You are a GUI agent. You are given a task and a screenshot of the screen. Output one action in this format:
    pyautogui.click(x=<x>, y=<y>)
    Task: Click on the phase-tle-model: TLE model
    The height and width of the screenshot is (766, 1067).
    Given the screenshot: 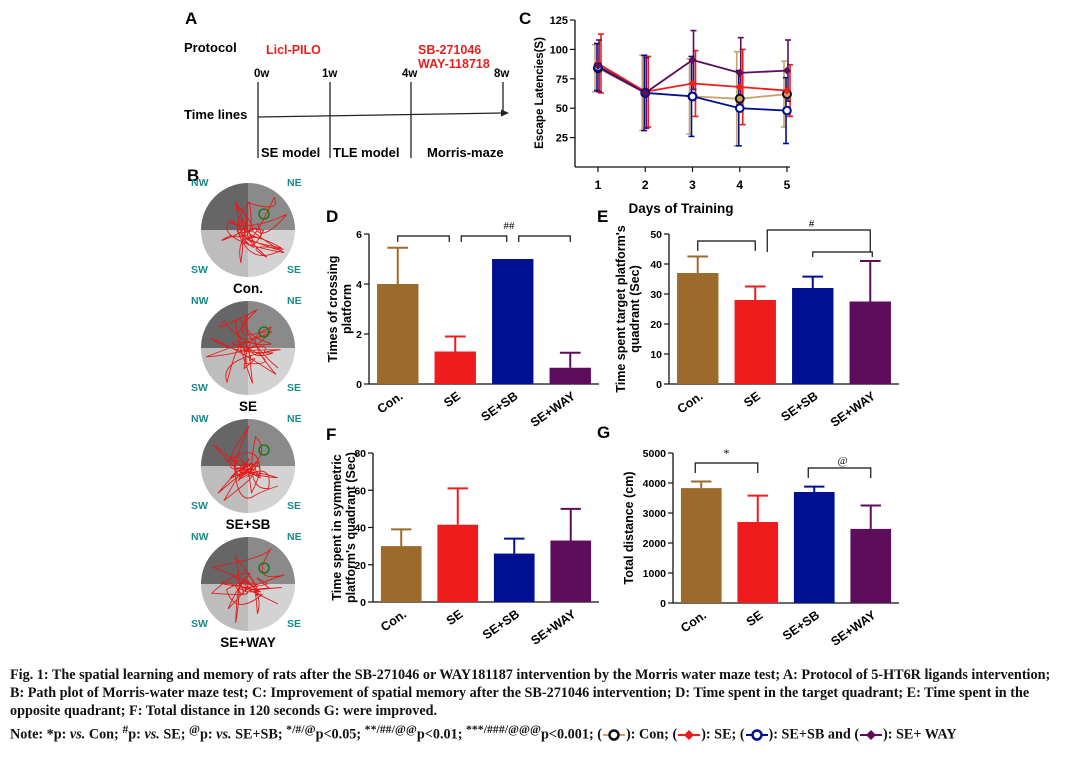 What is the action you would take?
    pyautogui.click(x=366, y=152)
    